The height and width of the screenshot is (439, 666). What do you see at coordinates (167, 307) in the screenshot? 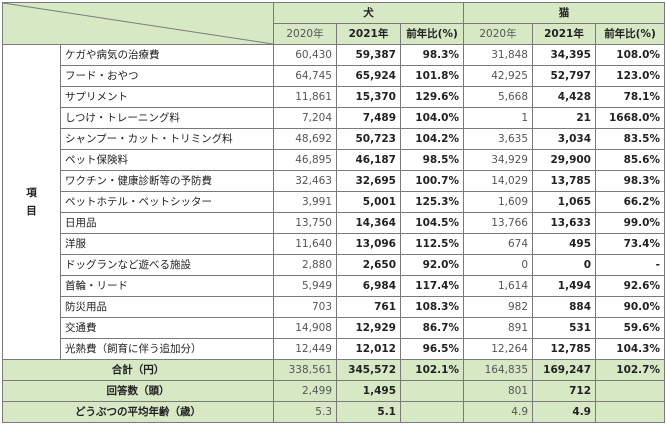
I see `item-label: 防災用品` at bounding box center [167, 307].